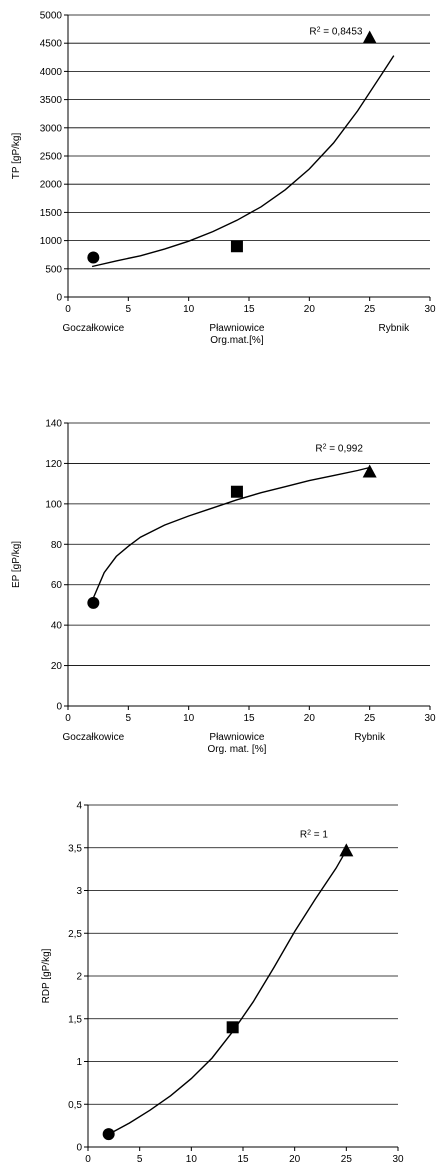  Describe the element at coordinates (16, 564) in the screenshot. I see `y-axis-label: EP [gP/kg]` at that location.